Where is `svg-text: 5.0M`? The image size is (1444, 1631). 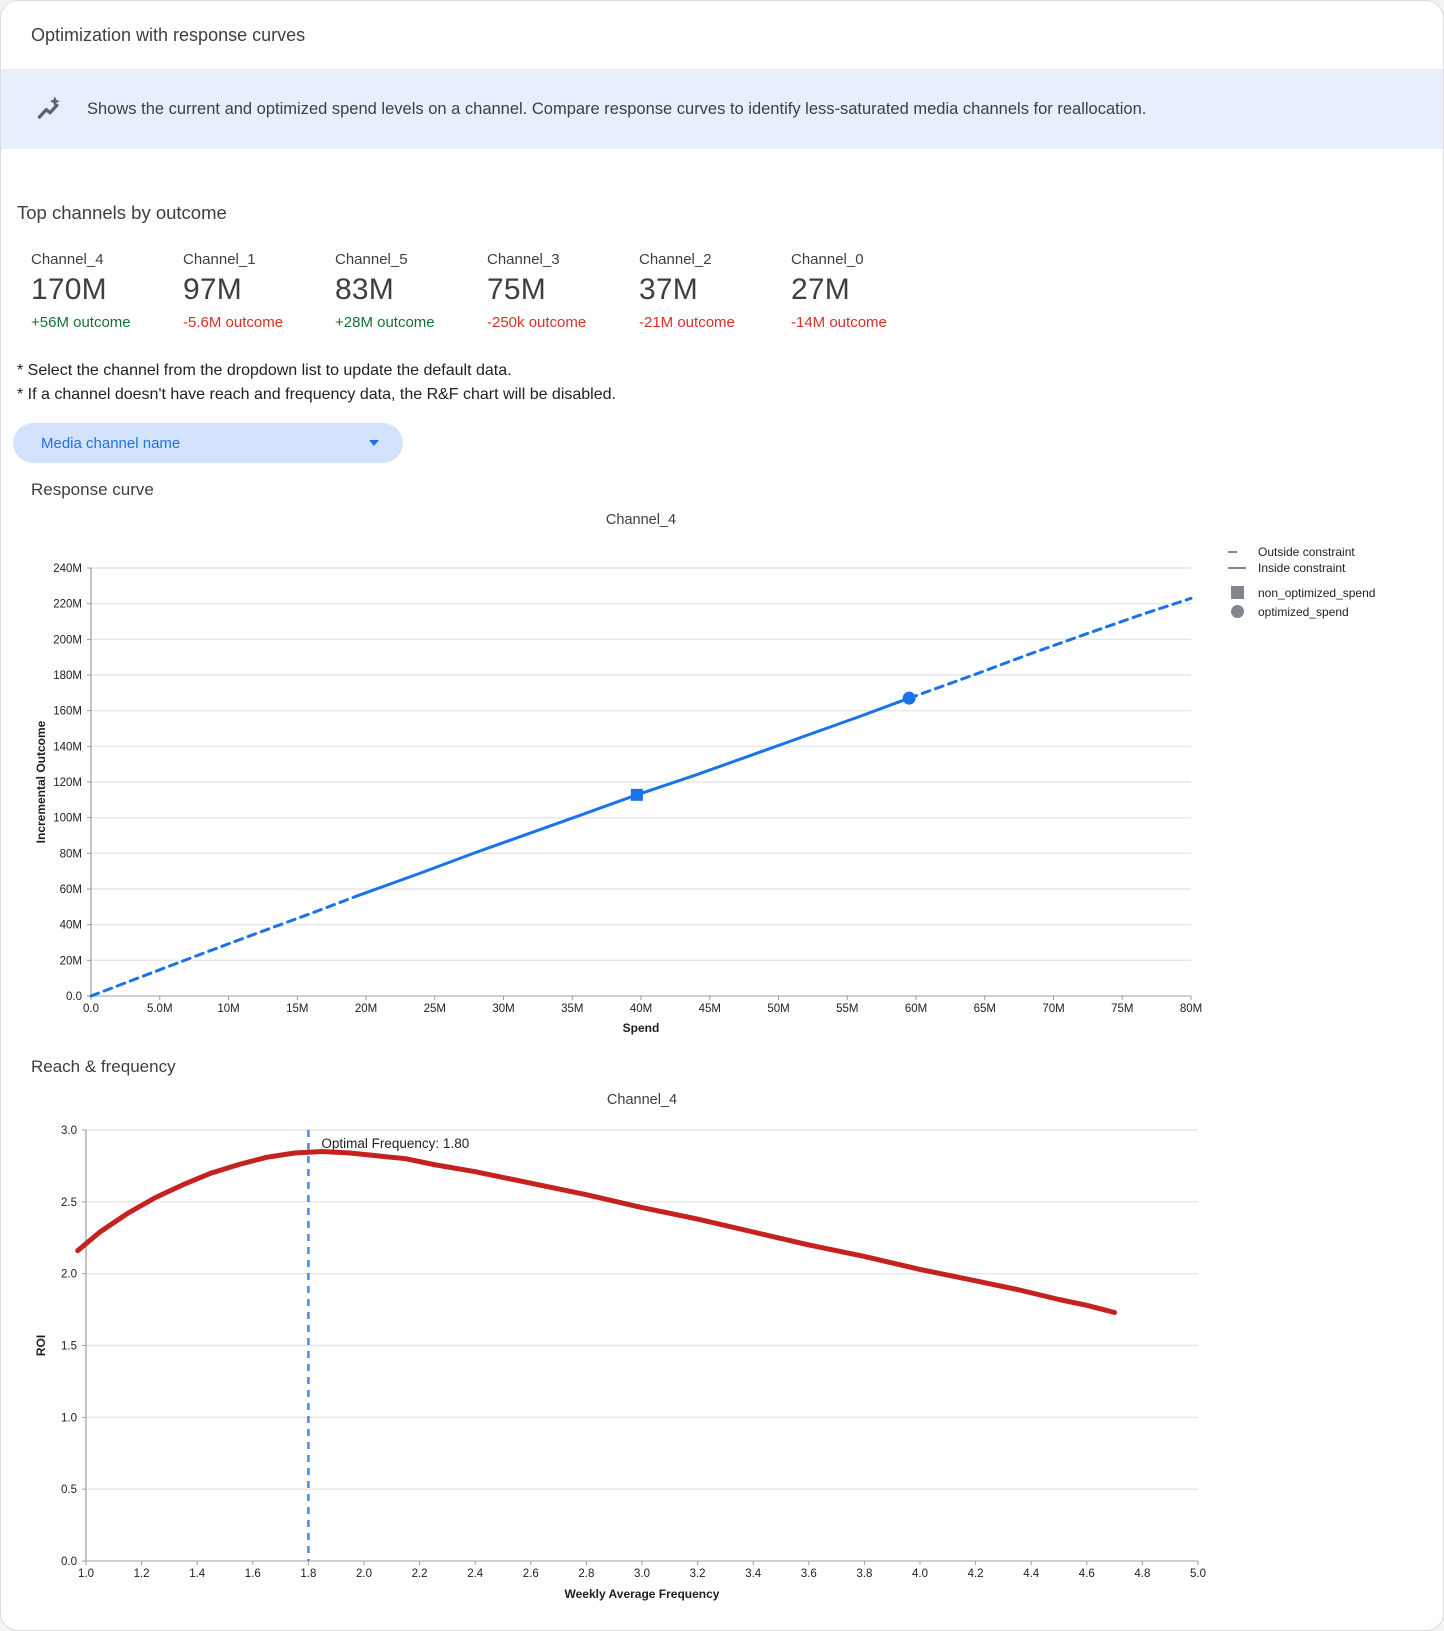
svg-text: 5.0M is located at coordinates (160, 1009).